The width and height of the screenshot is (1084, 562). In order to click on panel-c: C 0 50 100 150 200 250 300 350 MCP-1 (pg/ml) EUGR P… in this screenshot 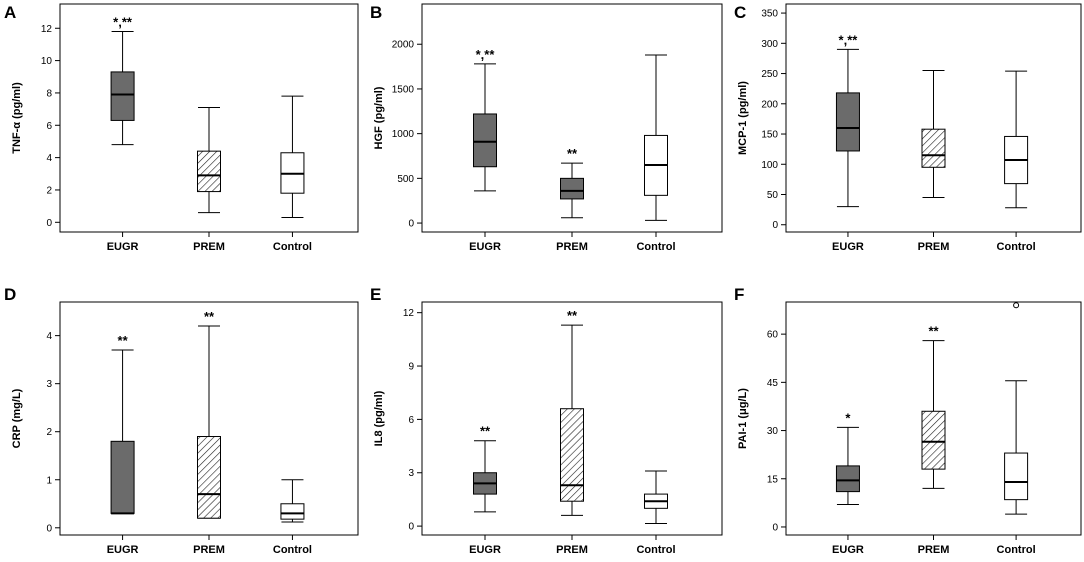, I will do `click(908, 128)`.